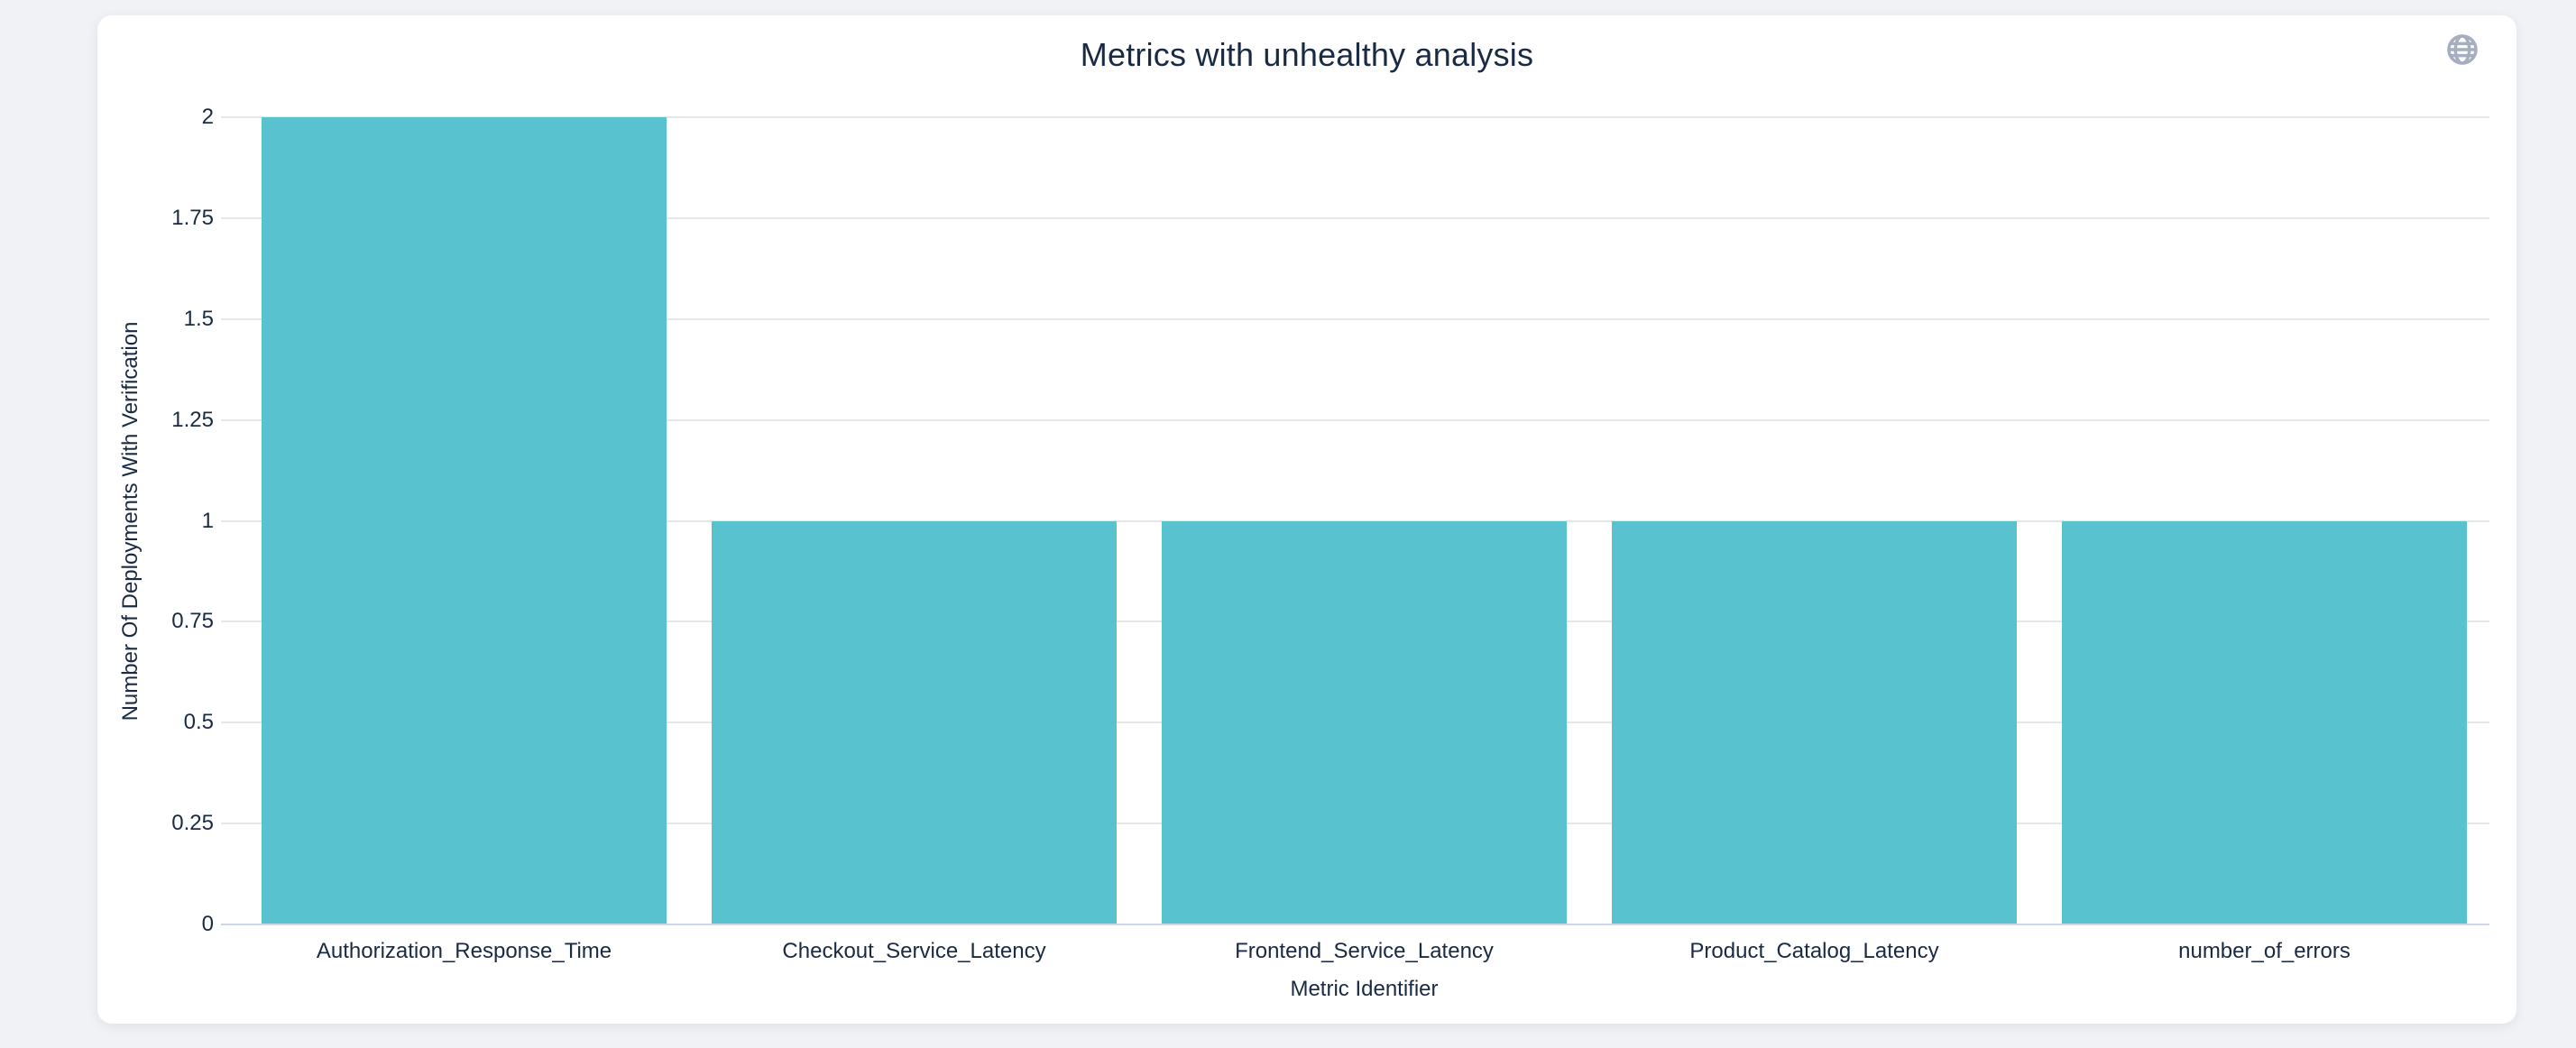 Image resolution: width=2576 pixels, height=1048 pixels. Describe the element at coordinates (1307, 55) in the screenshot. I see `chart-title: Metrics with unhealthy analysis` at that location.